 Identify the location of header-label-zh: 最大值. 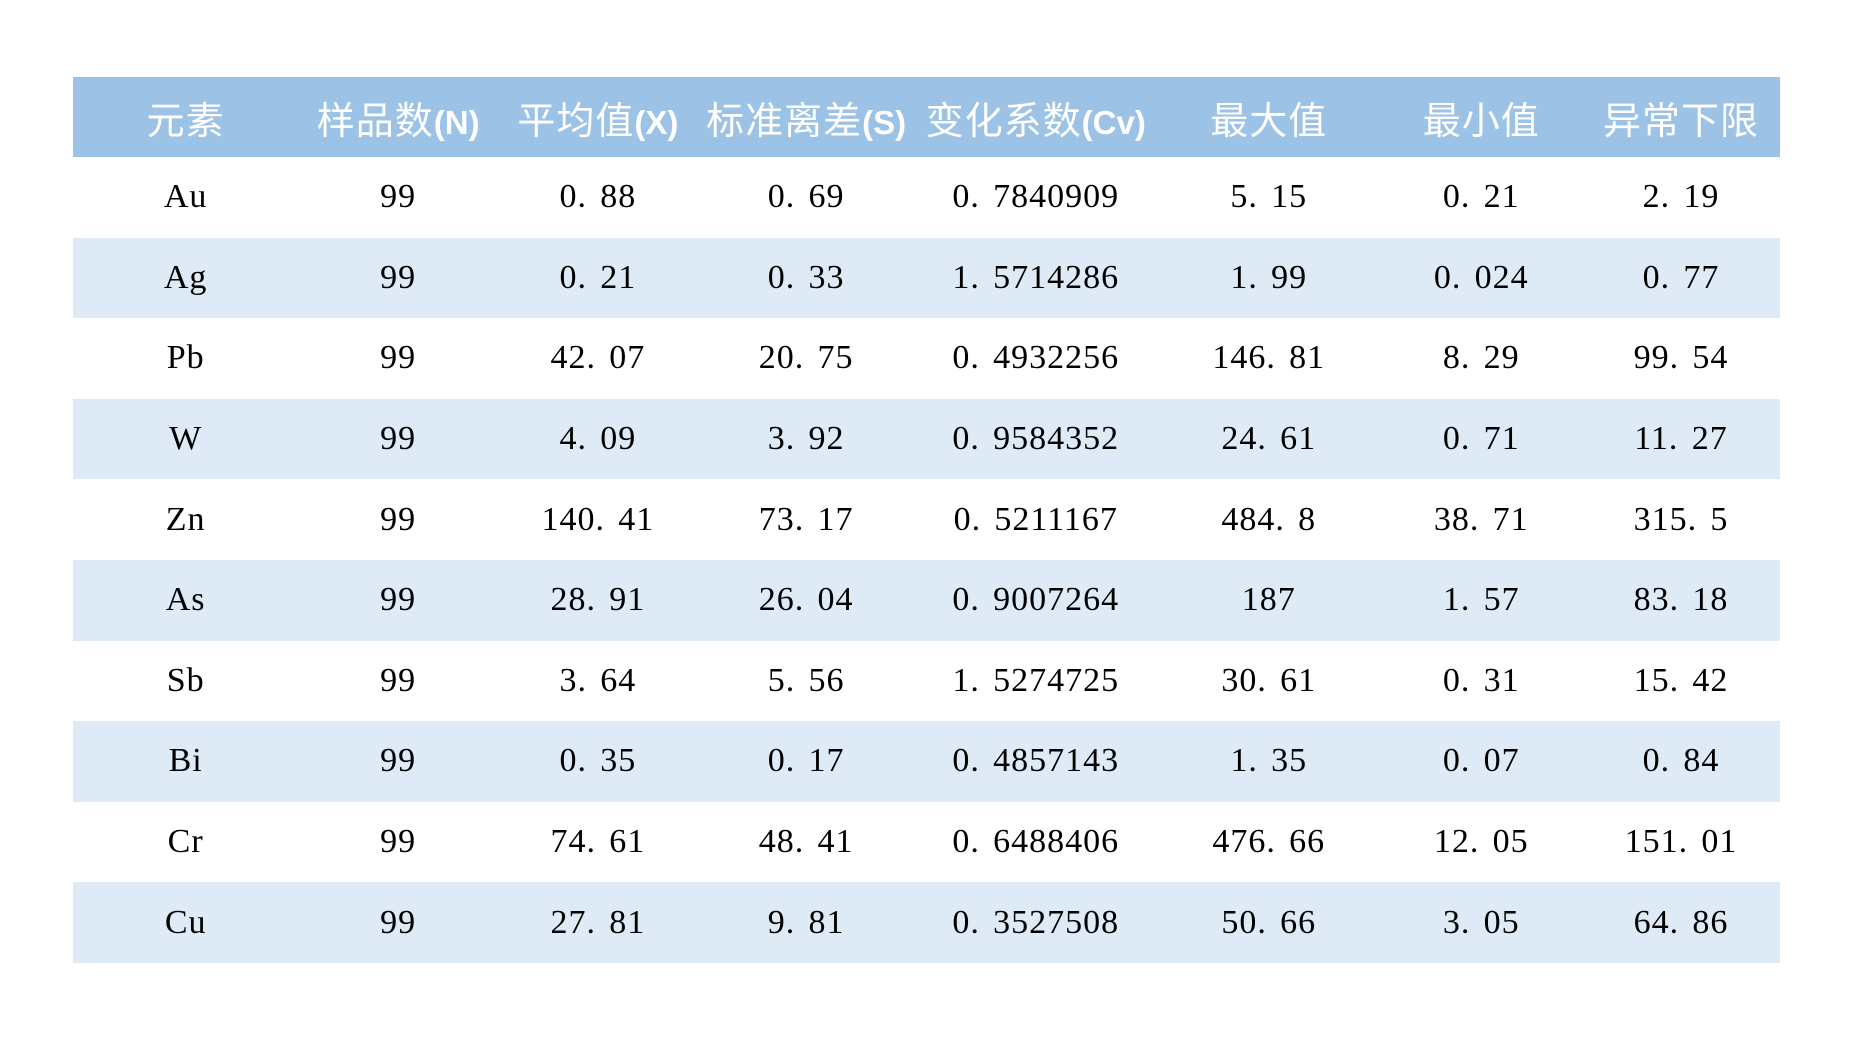
(1269, 121).